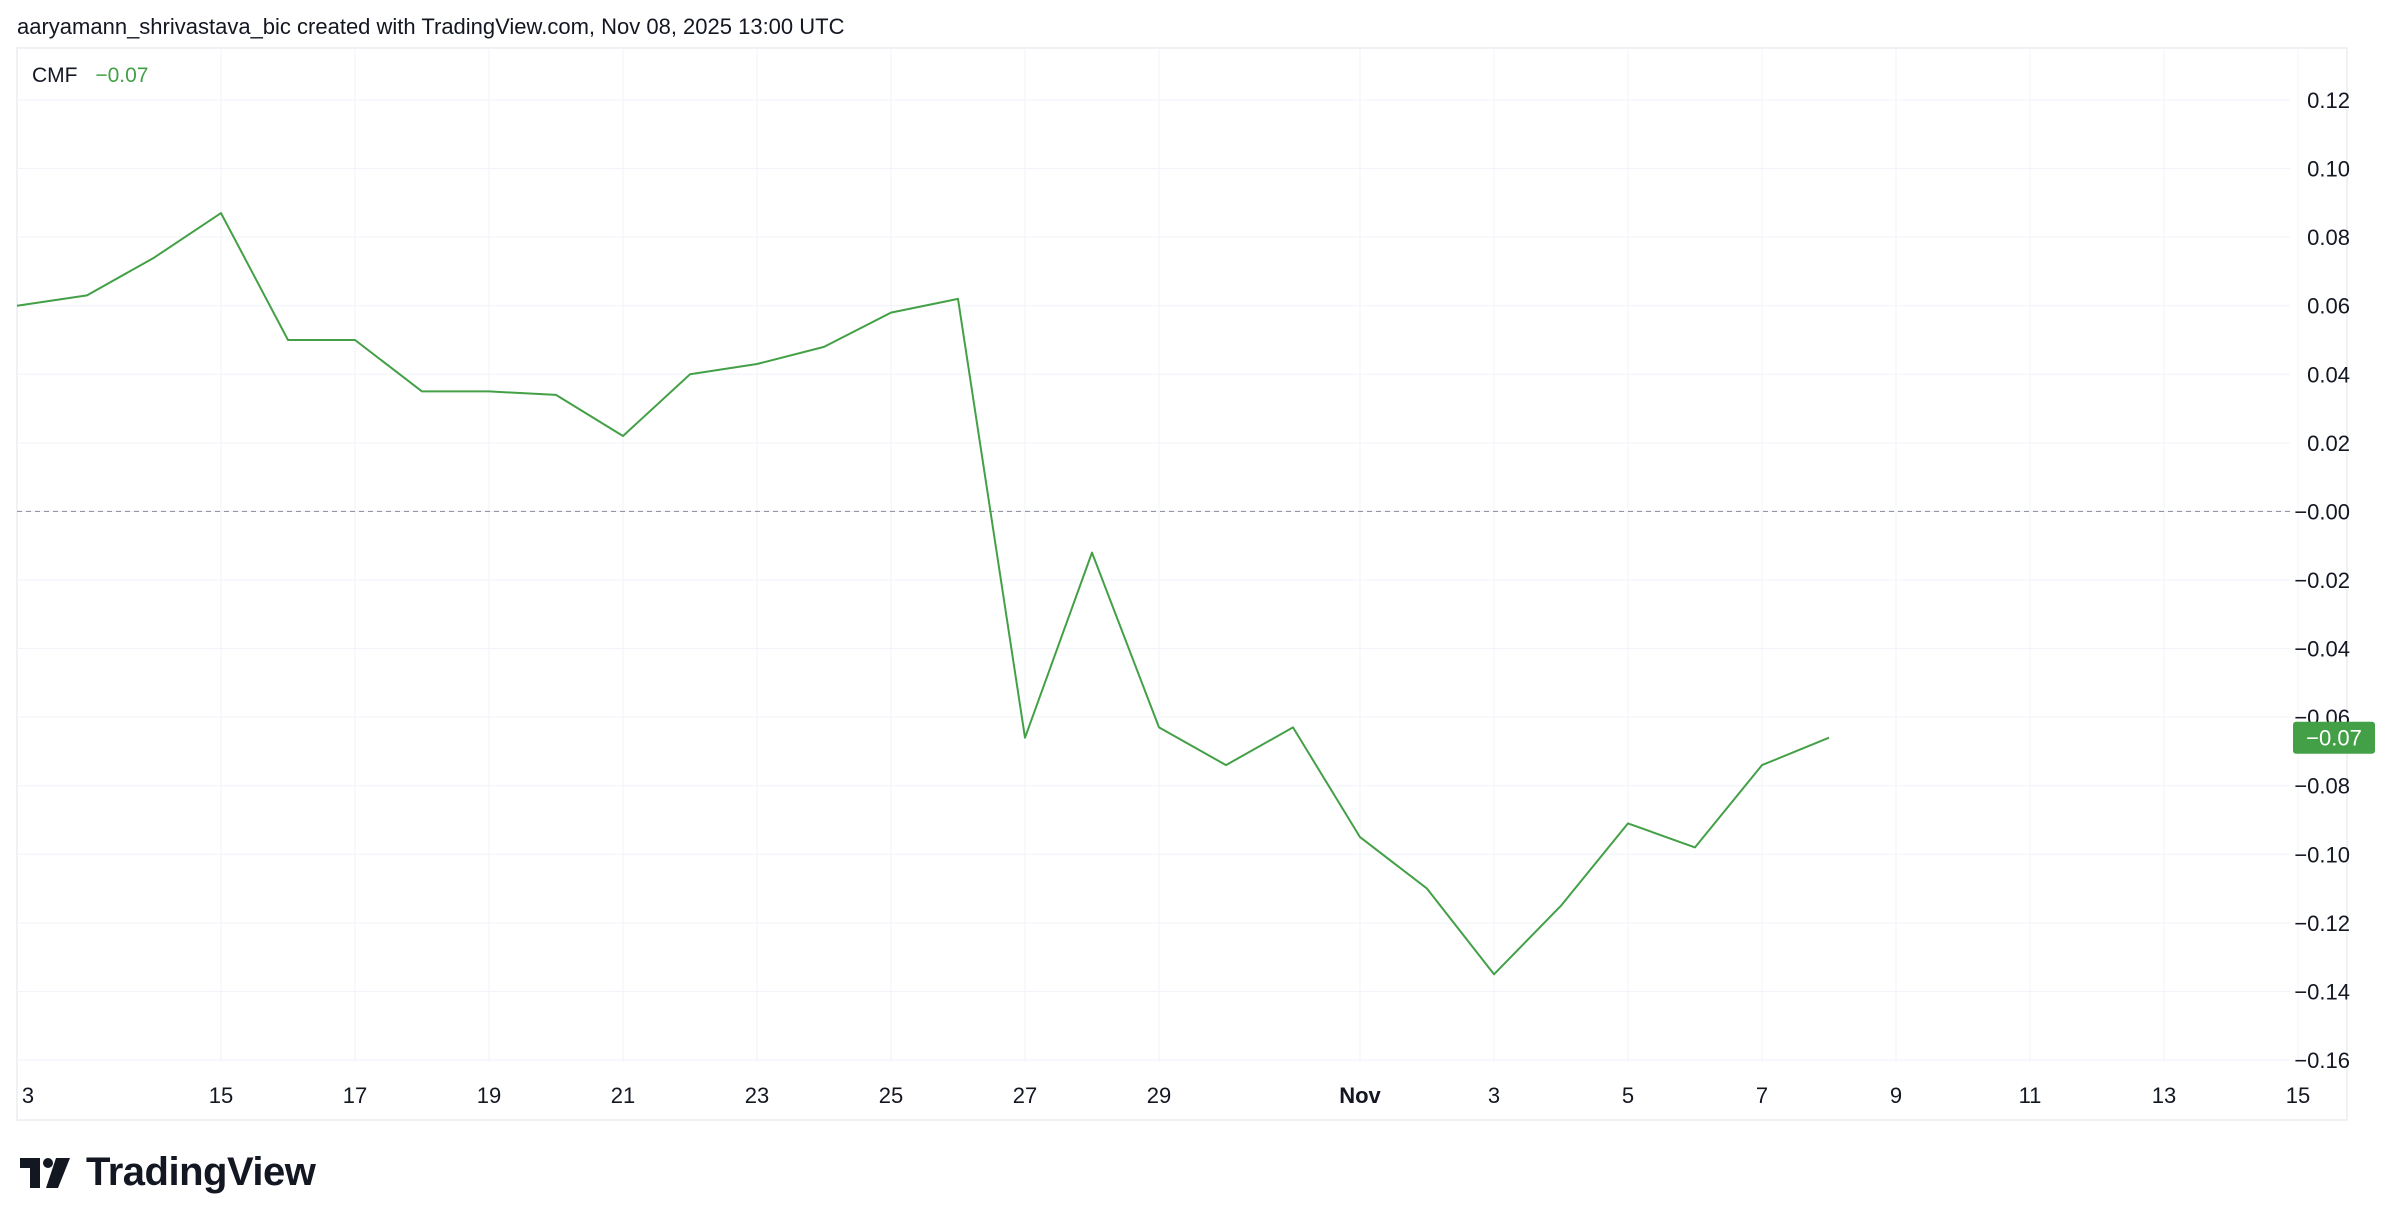 This screenshot has width=2405, height=1229. I want to click on y-tick-label: −0.02, so click(2322, 580).